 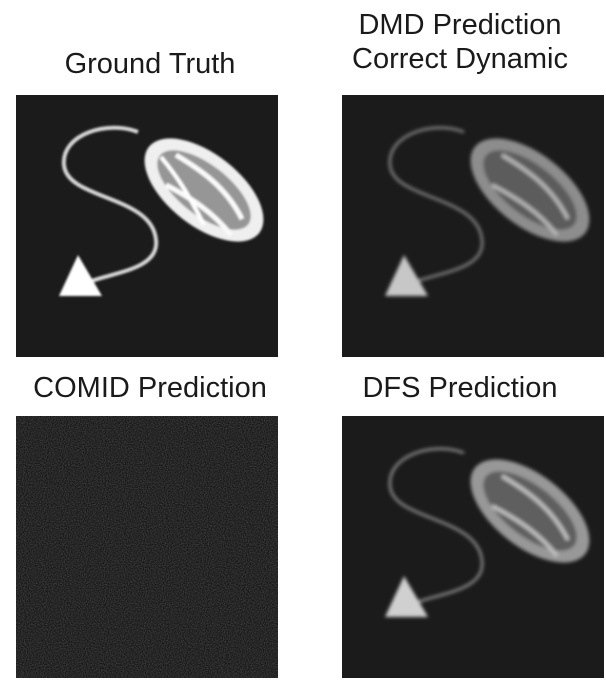 What do you see at coordinates (460, 388) in the screenshot?
I see `panel-title: DFS Prediction` at bounding box center [460, 388].